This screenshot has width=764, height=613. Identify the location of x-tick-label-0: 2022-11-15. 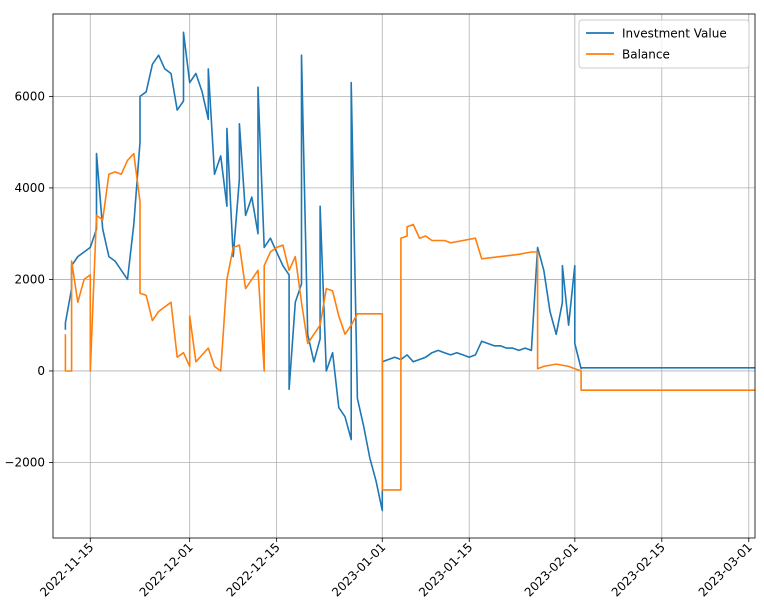
(66, 569).